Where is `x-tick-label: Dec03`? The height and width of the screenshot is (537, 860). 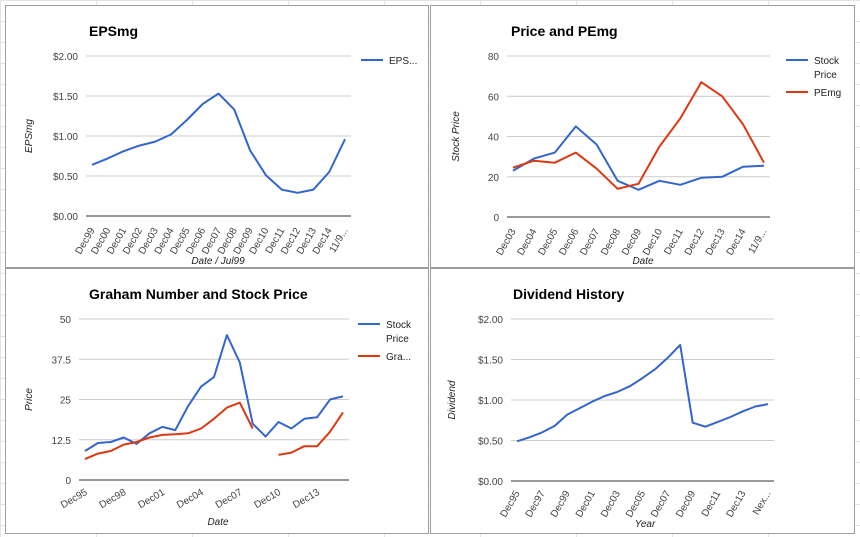
x-tick-label: Dec03 is located at coordinates (611, 504).